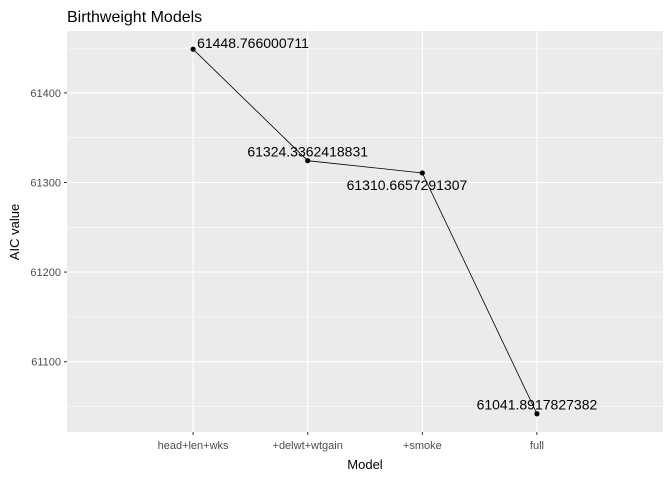  I want to click on y-axis-title: AIC value, so click(14, 232).